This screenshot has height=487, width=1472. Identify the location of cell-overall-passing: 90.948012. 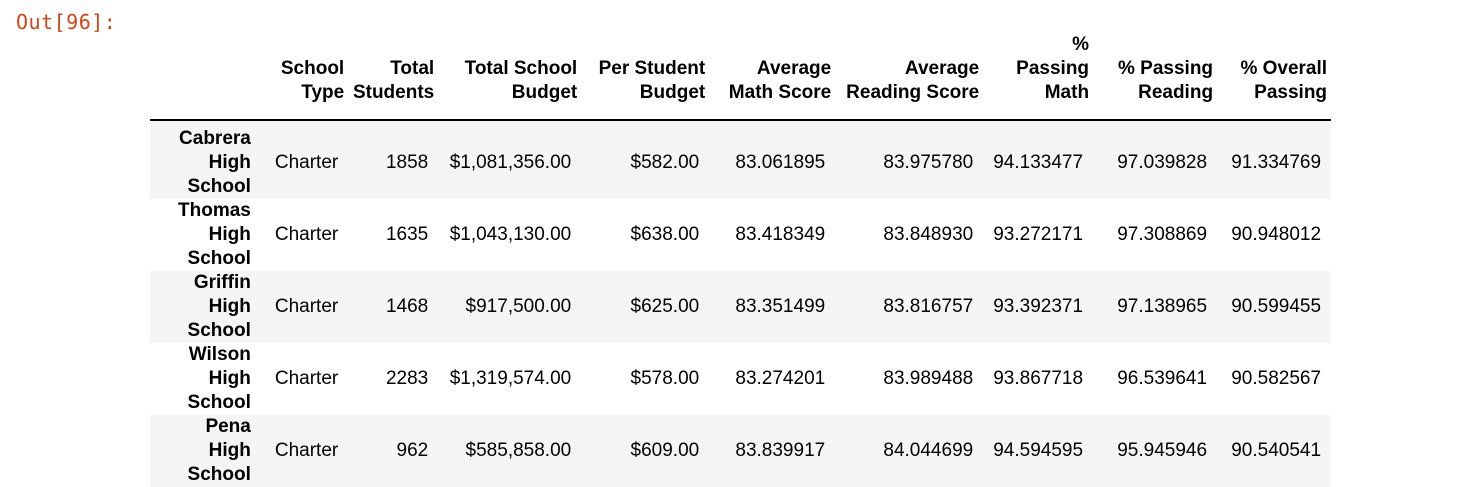
(1276, 234).